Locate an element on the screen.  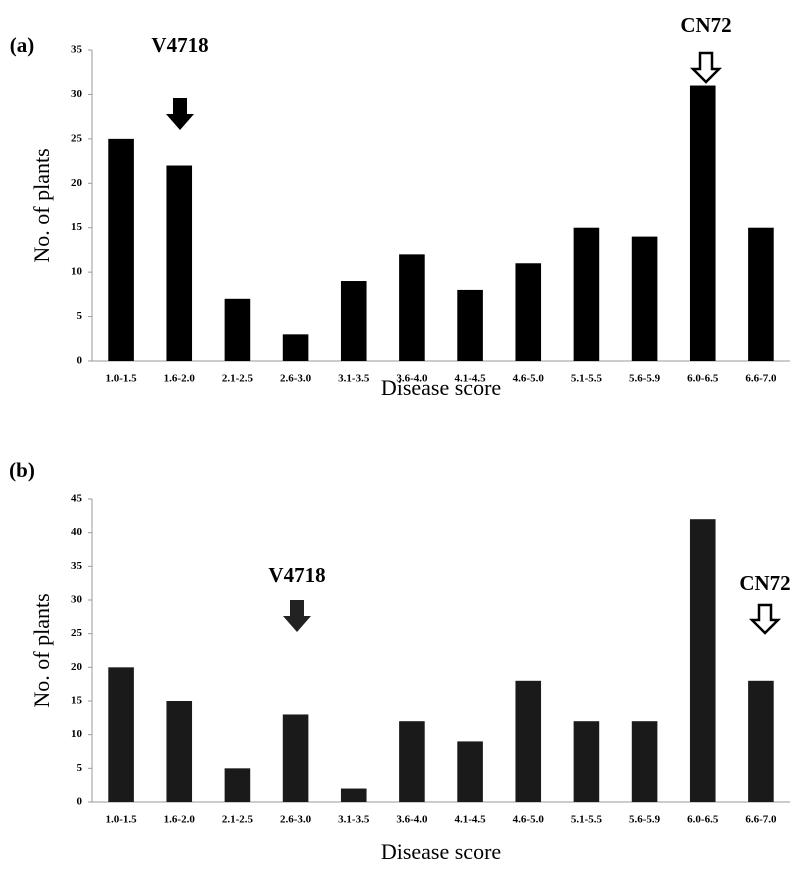
y-tick-label: 40 is located at coordinates (77, 532).